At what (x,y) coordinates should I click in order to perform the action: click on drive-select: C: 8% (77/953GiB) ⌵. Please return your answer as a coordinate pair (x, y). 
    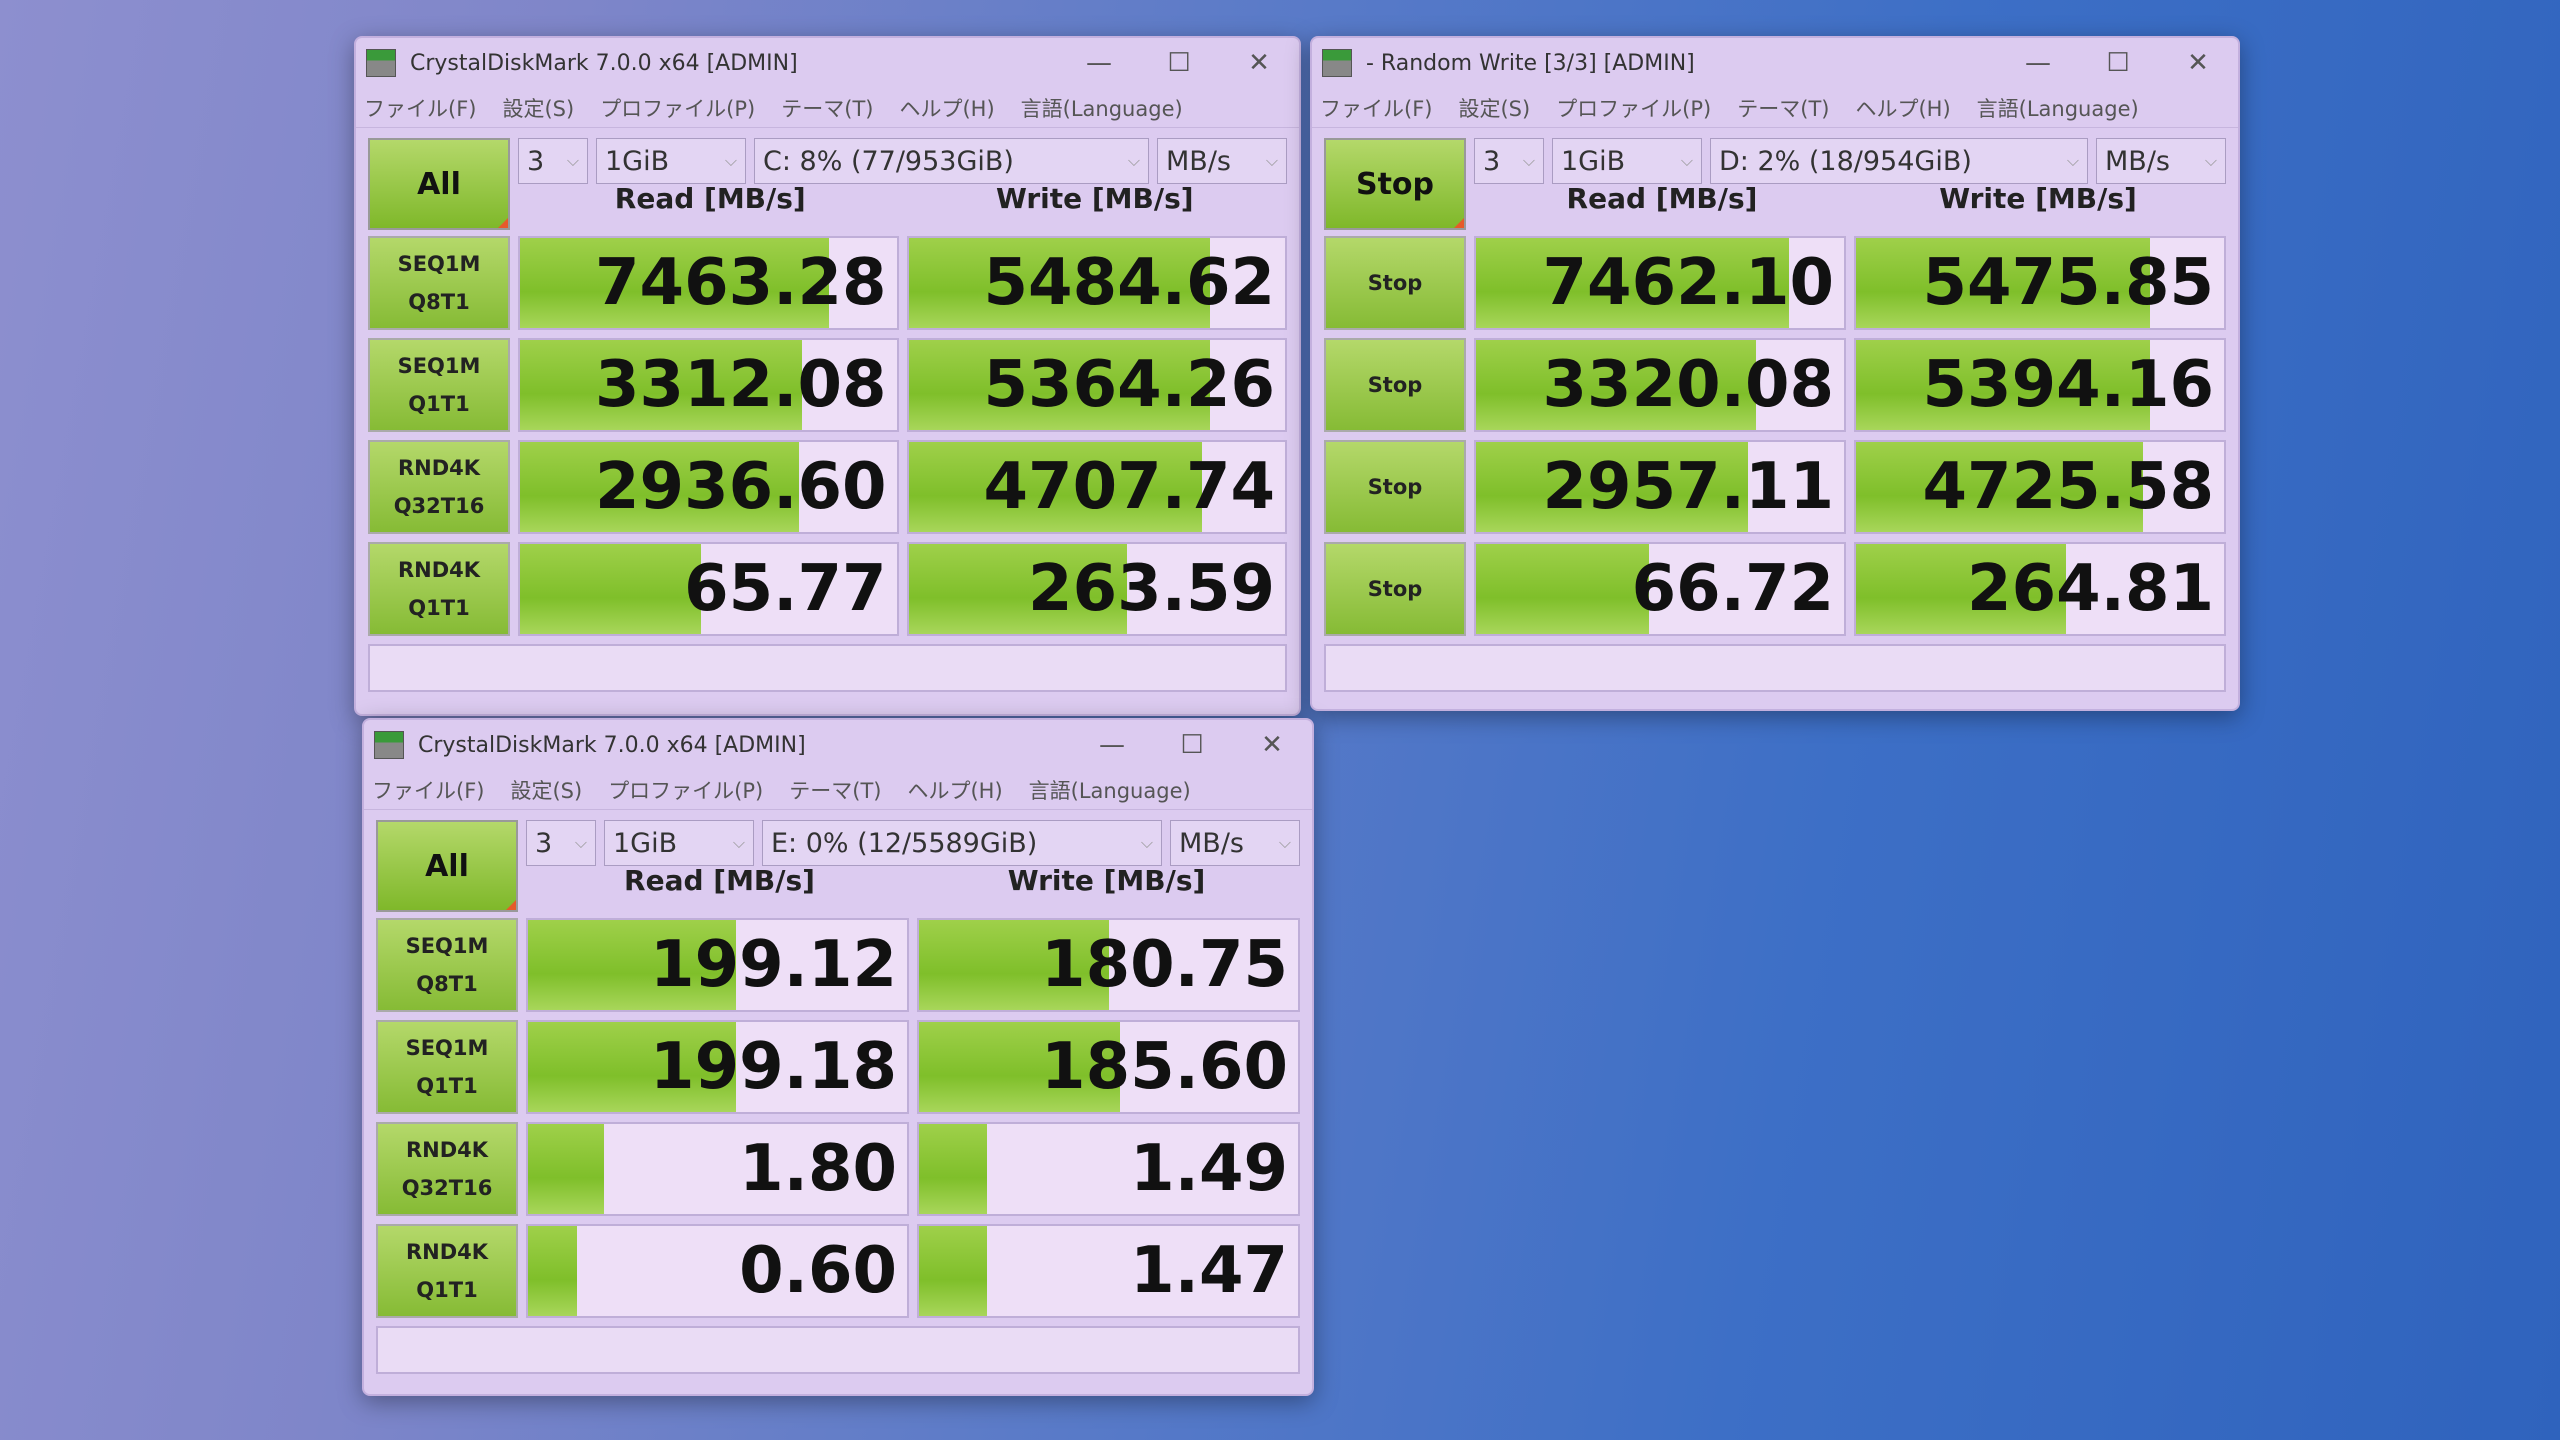
    Looking at the image, I should click on (951, 161).